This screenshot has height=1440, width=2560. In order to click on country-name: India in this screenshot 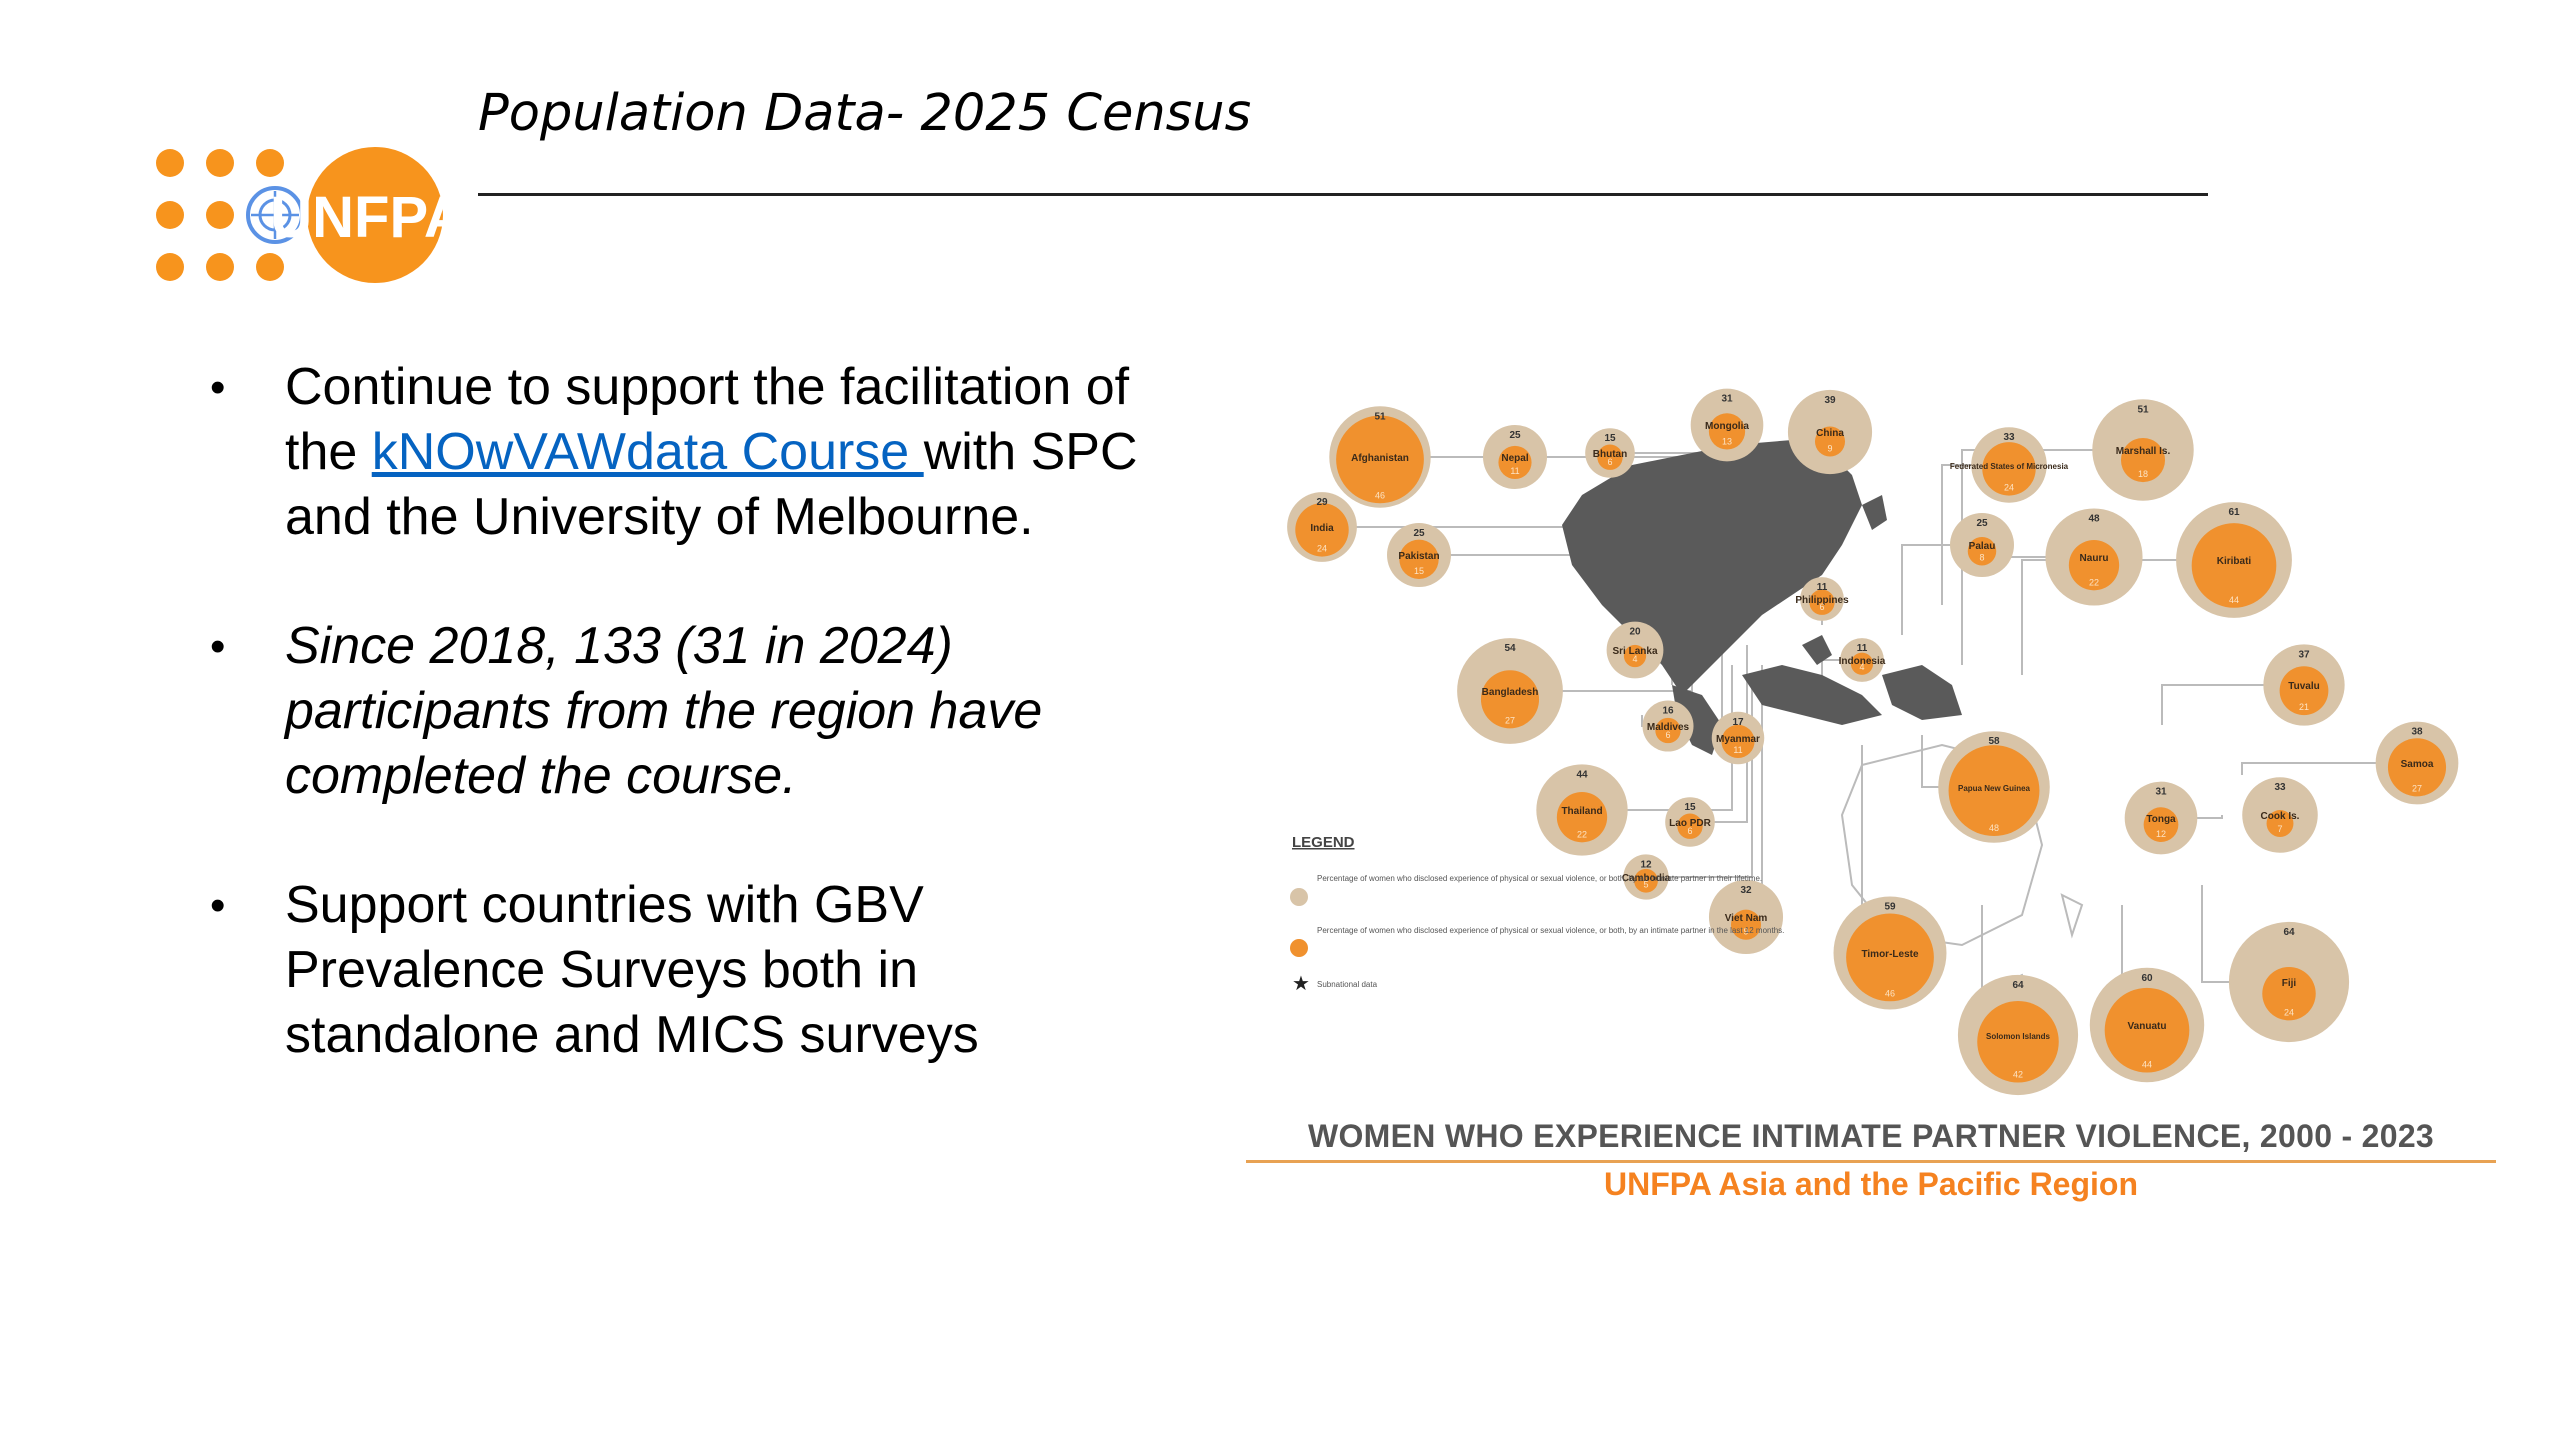, I will do `click(1322, 528)`.